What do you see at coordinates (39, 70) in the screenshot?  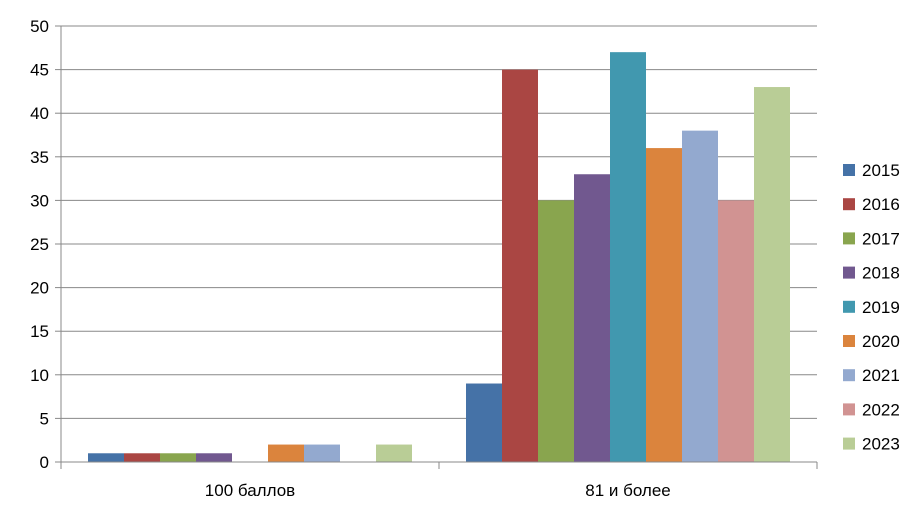 I see `y-tick-label: 45` at bounding box center [39, 70].